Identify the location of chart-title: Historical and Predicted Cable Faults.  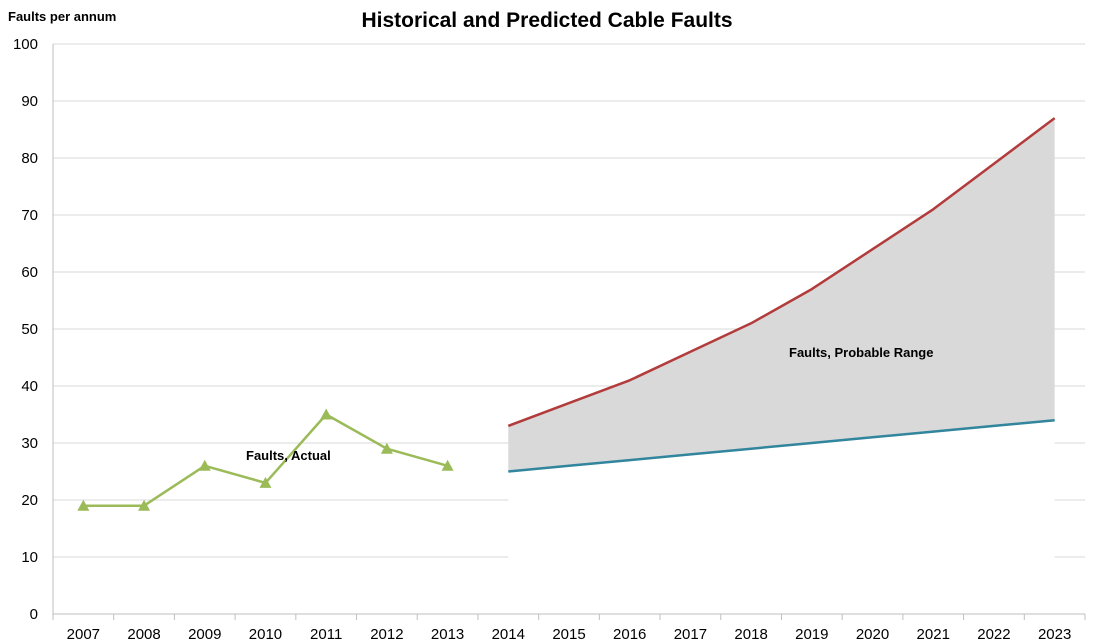
(546, 20).